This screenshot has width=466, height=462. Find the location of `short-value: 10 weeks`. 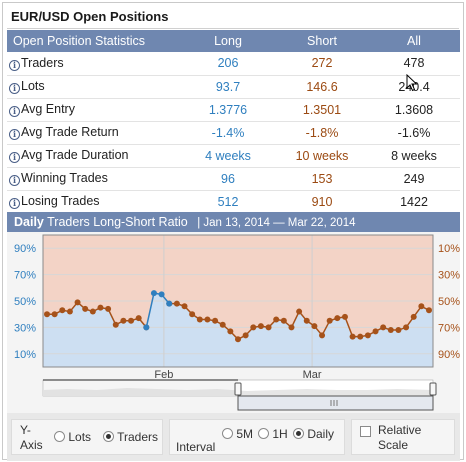

short-value: 10 weeks is located at coordinates (322, 156).